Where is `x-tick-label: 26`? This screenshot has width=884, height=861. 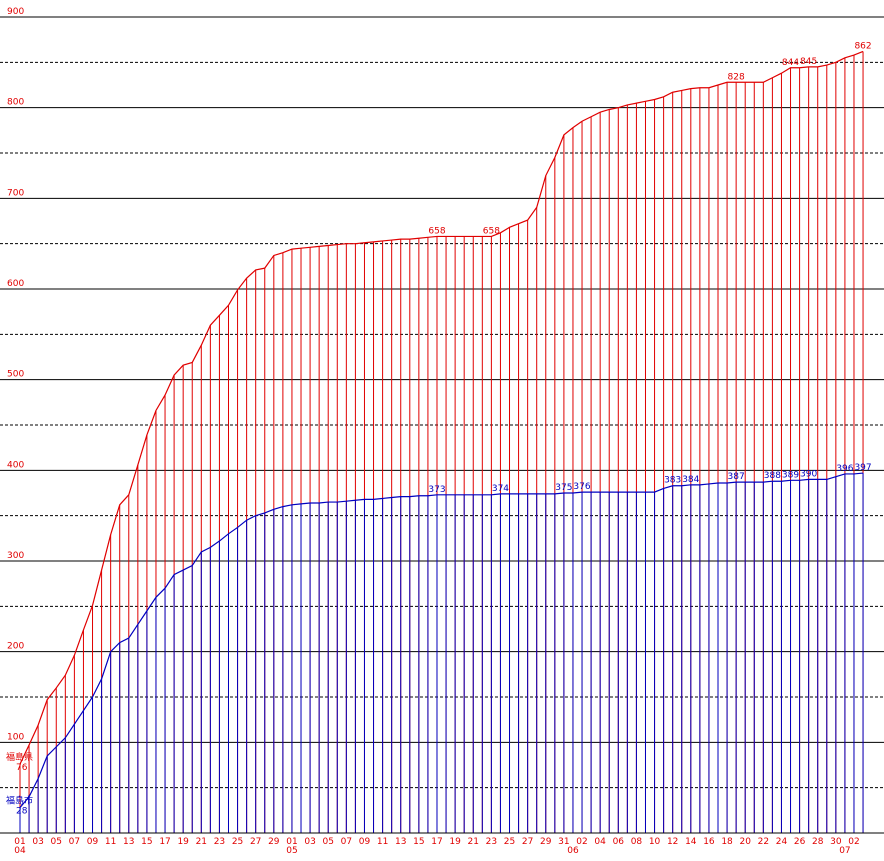
x-tick-label: 26 is located at coordinates (800, 842).